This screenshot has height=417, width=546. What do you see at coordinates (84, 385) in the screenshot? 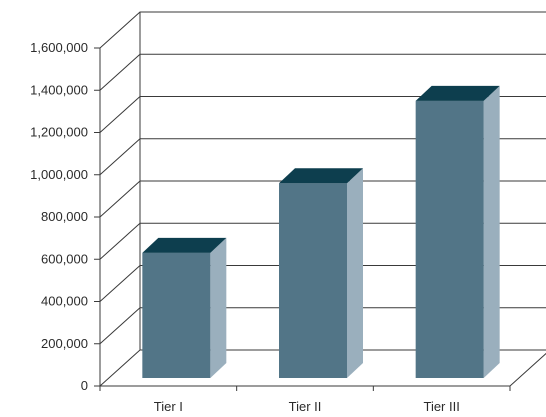
I see `y-tick-label: 0` at bounding box center [84, 385].